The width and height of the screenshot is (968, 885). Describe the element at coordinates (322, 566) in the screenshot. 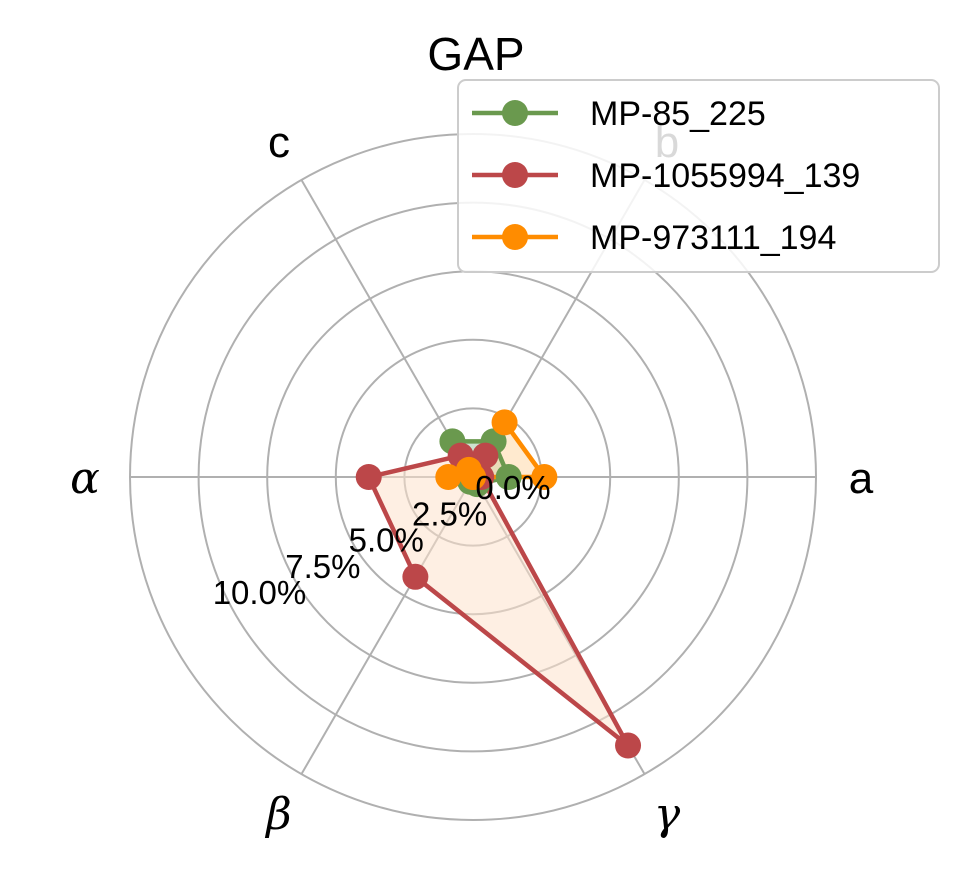

I see `radial-tick-label: 7.5%` at that location.